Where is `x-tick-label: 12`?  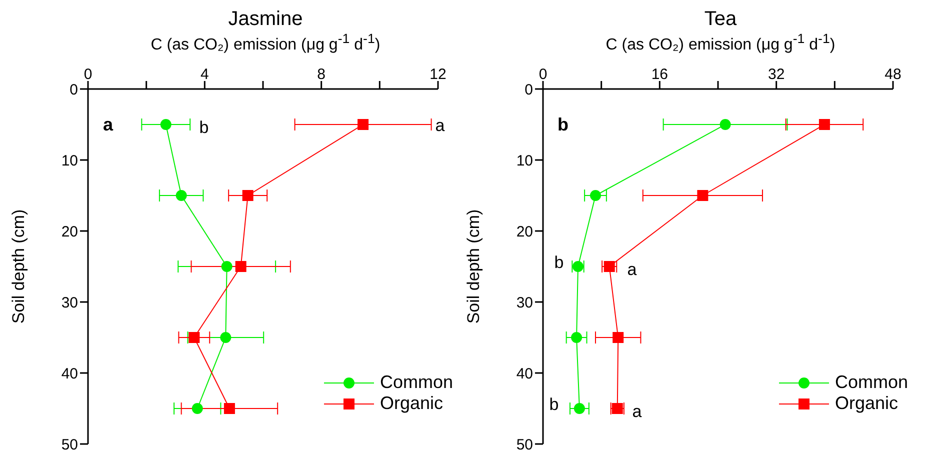 x-tick-label: 12 is located at coordinates (438, 75).